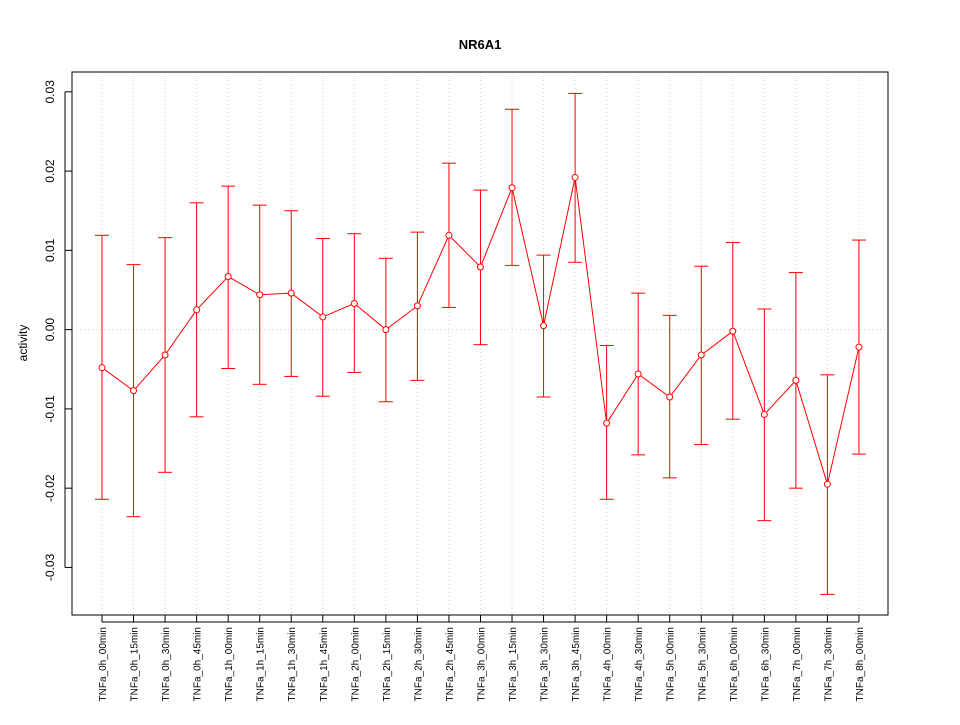  What do you see at coordinates (480, 44) in the screenshot?
I see `chart-title: NR6A1` at bounding box center [480, 44].